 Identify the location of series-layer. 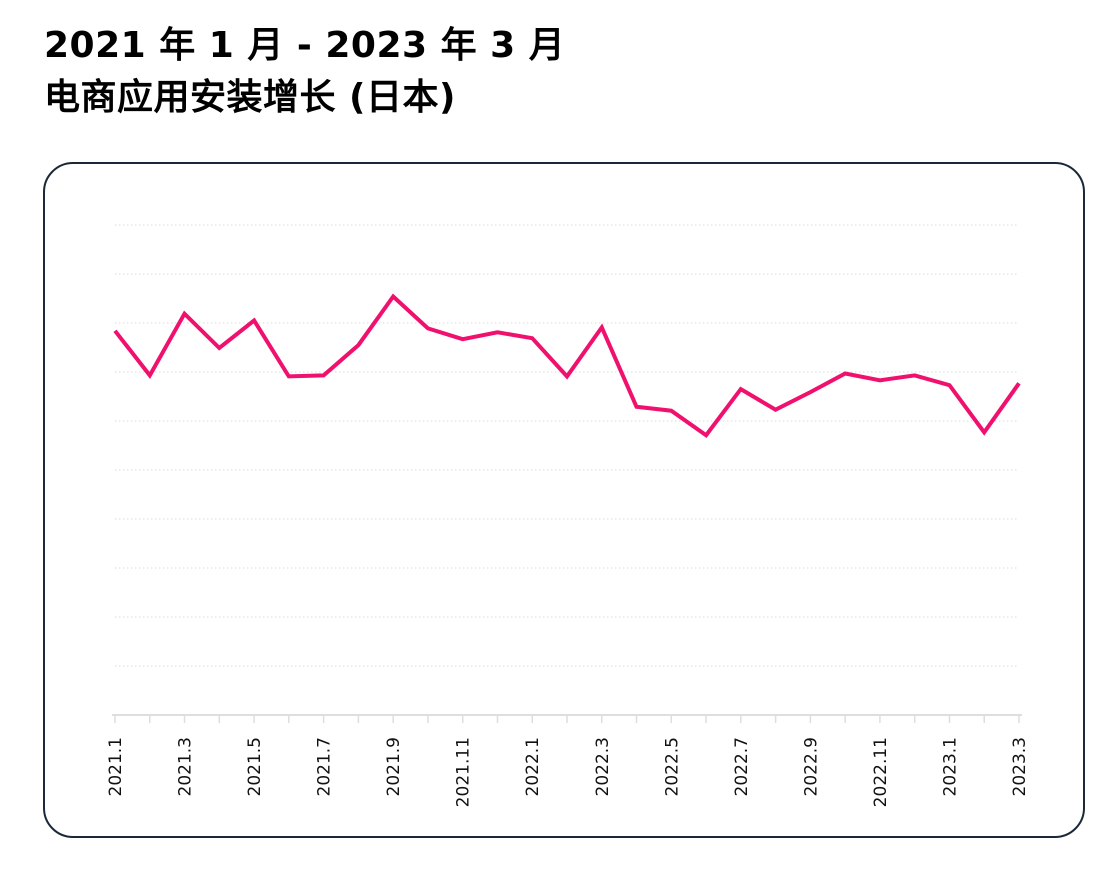
(567, 365).